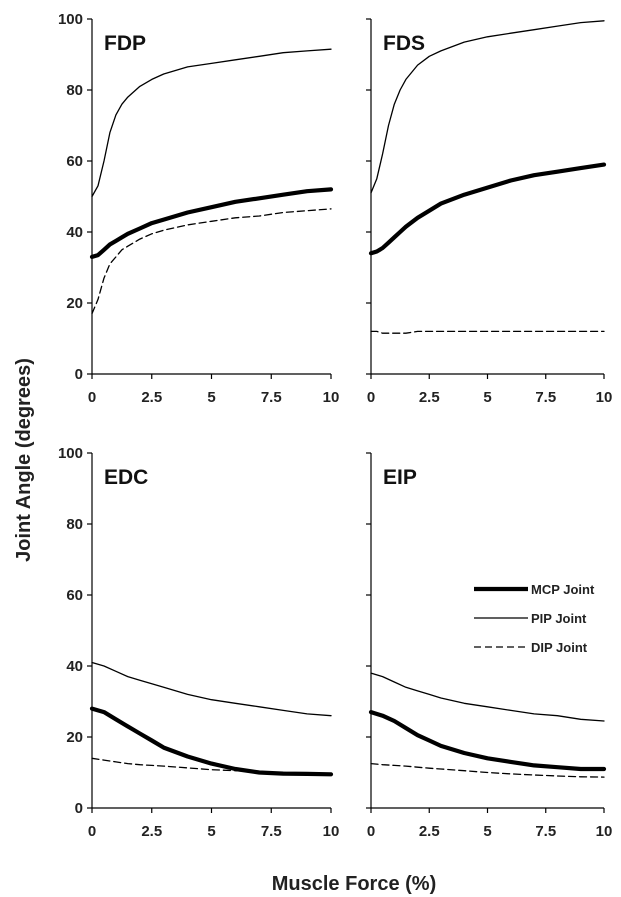 This screenshot has height=897, width=621. What do you see at coordinates (559, 647) in the screenshot?
I see `legend-label: DIP Joint` at bounding box center [559, 647].